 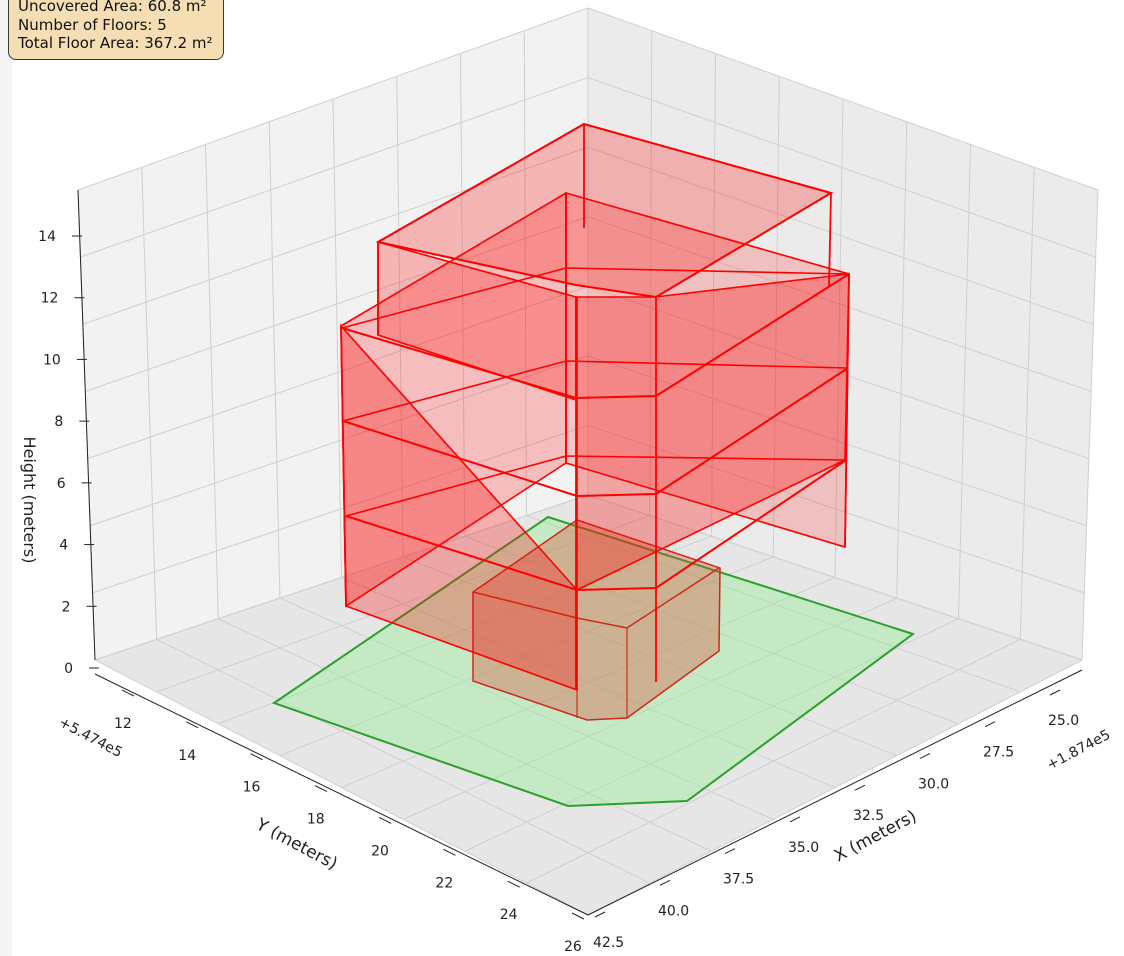 I want to click on x-tick-25.0: 25.0, so click(x=1063, y=721).